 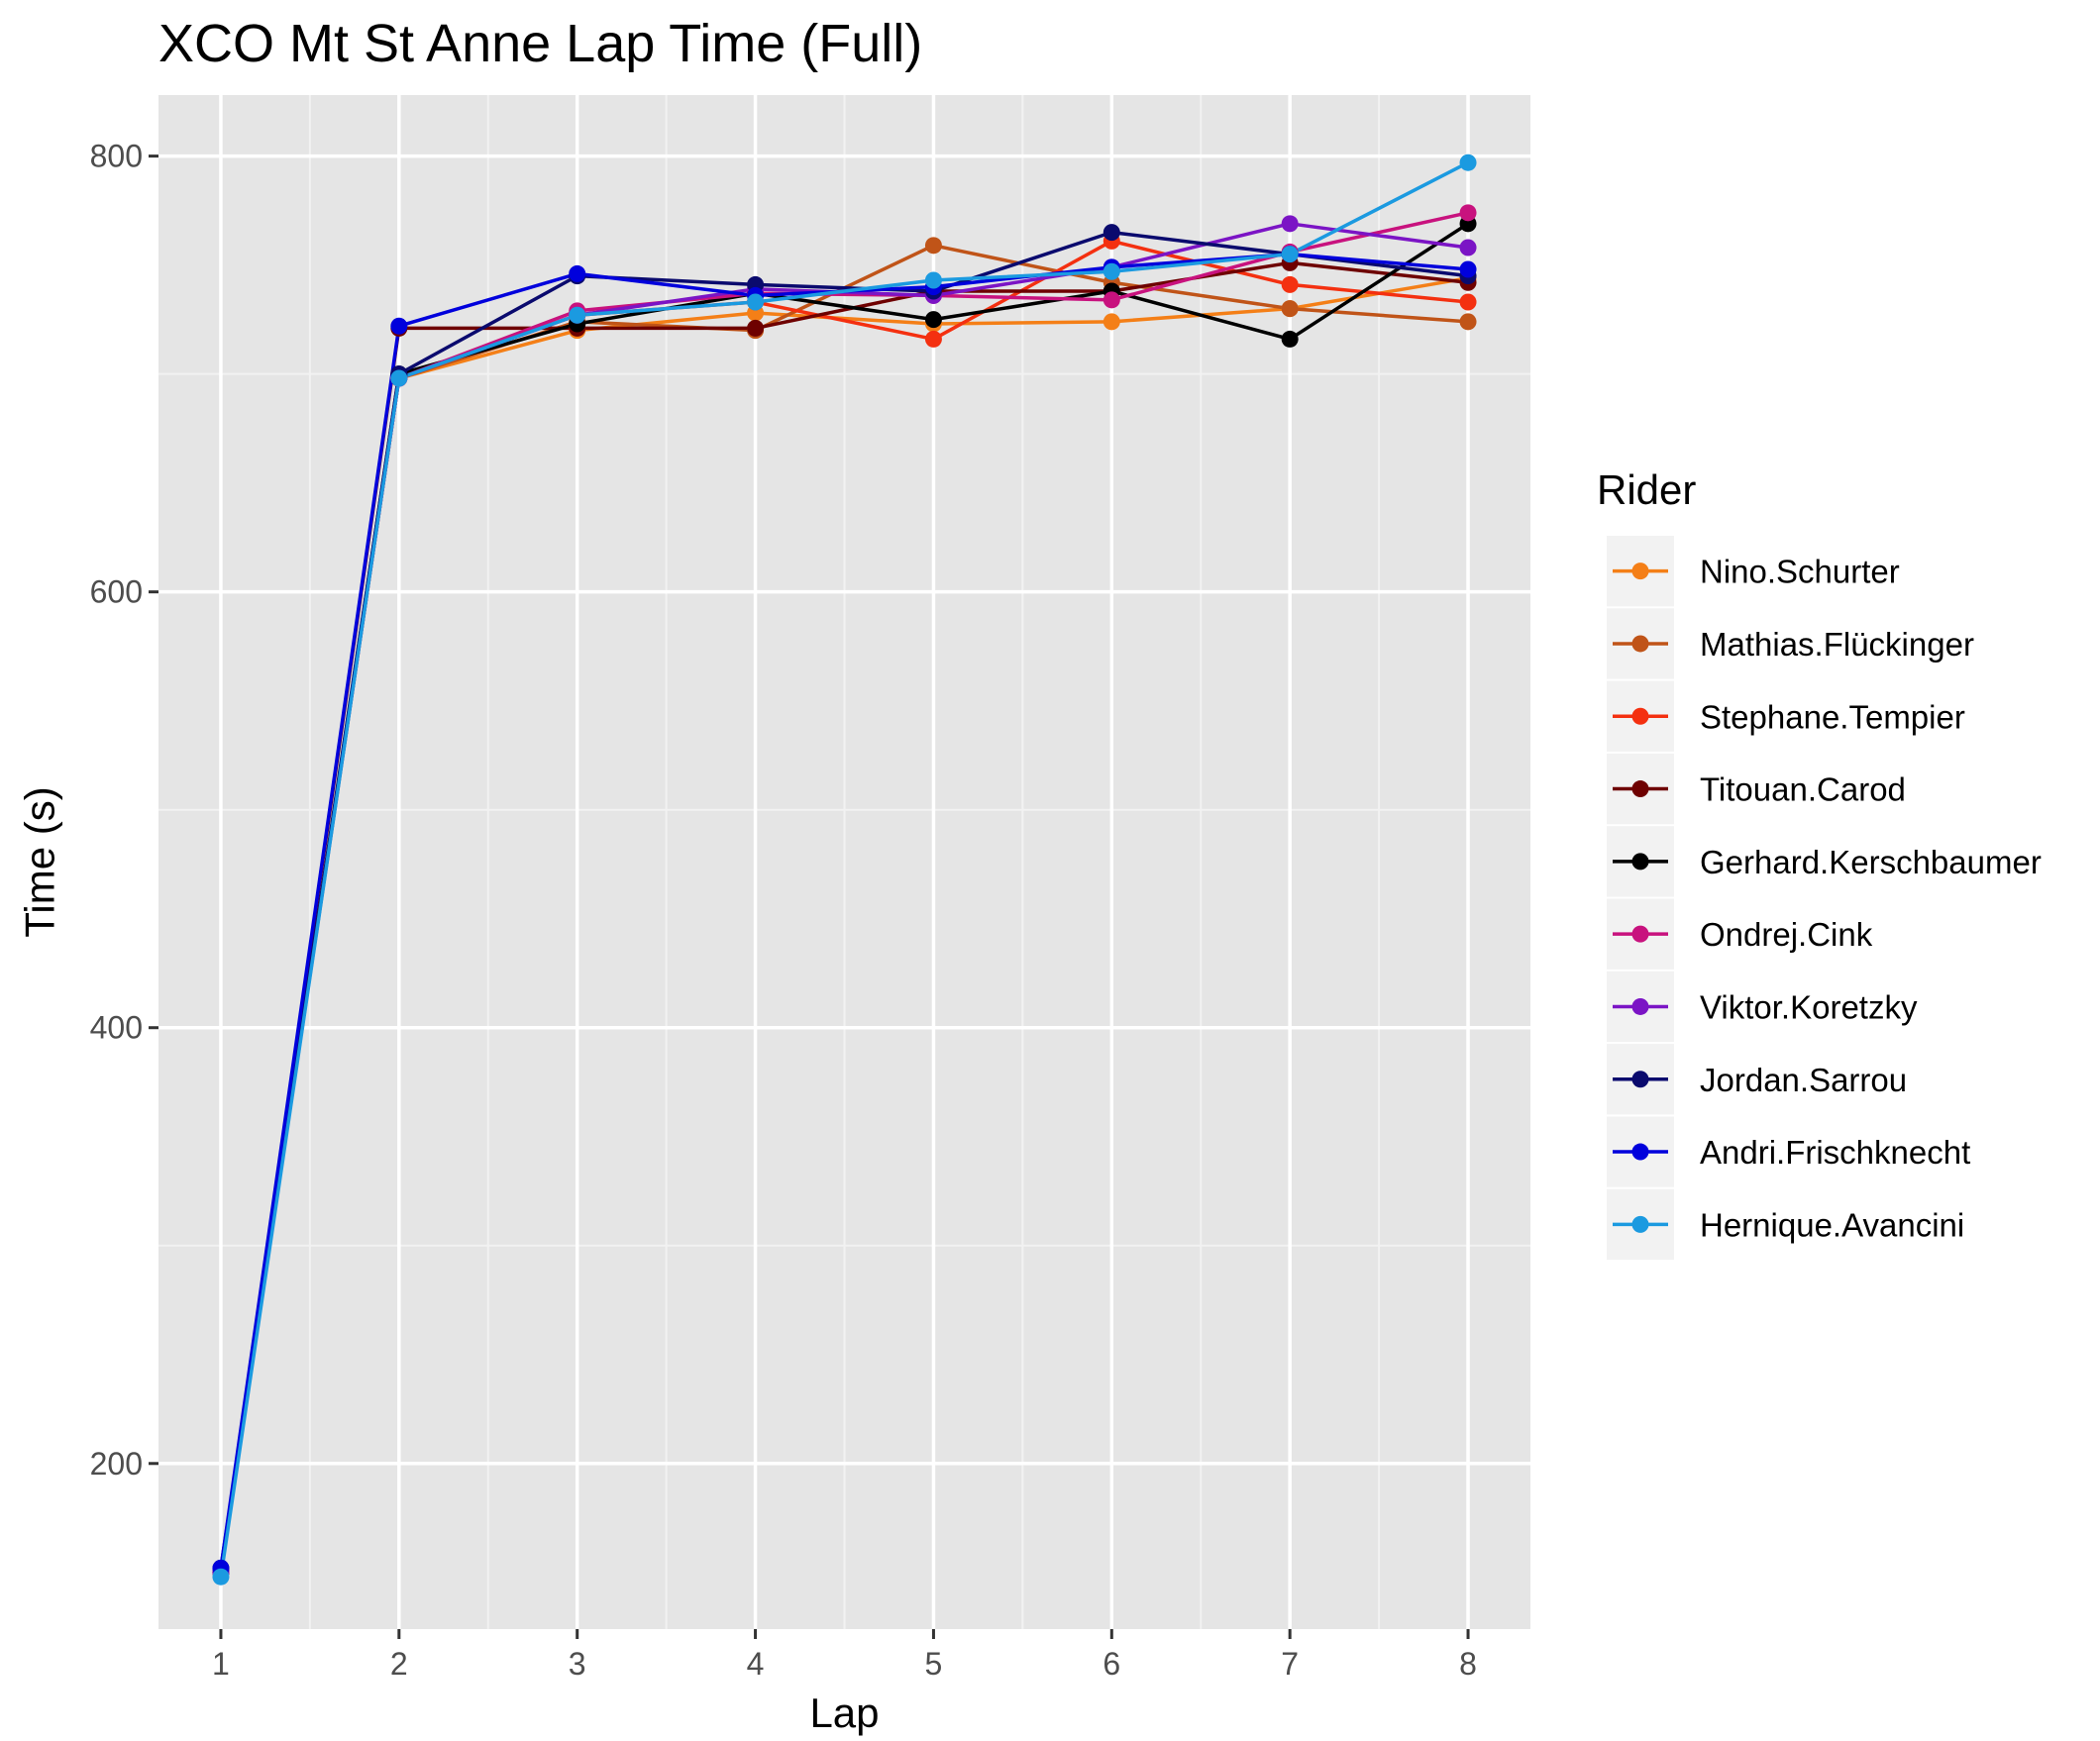 What do you see at coordinates (1646, 490) in the screenshot?
I see `legend-title: Rider` at bounding box center [1646, 490].